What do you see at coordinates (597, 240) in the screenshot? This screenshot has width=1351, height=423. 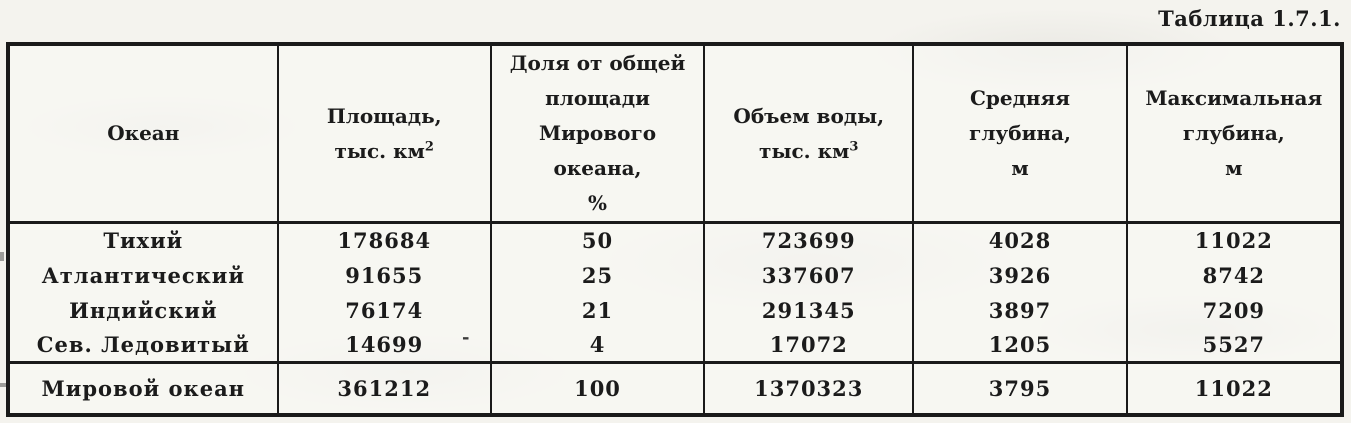 I see `value-cell: 50` at bounding box center [597, 240].